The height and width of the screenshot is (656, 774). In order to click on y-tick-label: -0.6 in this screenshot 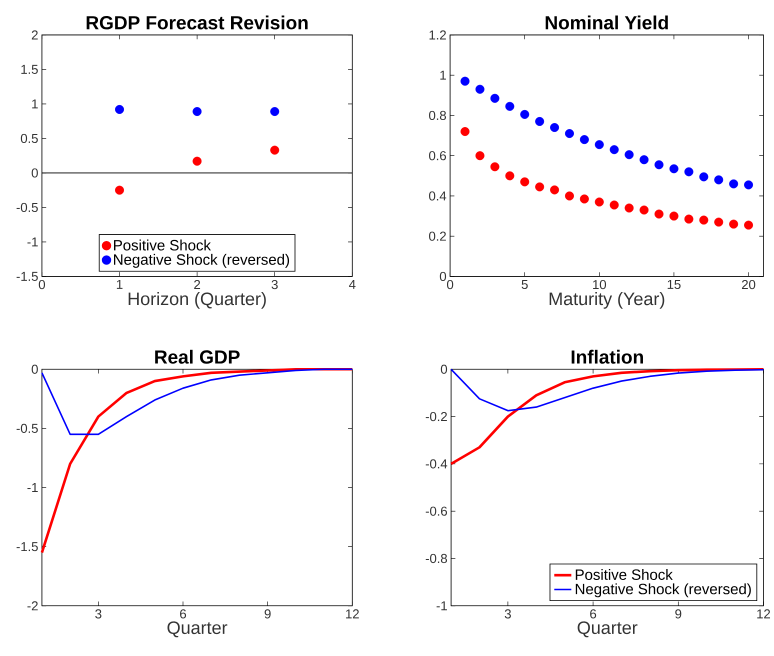, I will do `click(437, 511)`.